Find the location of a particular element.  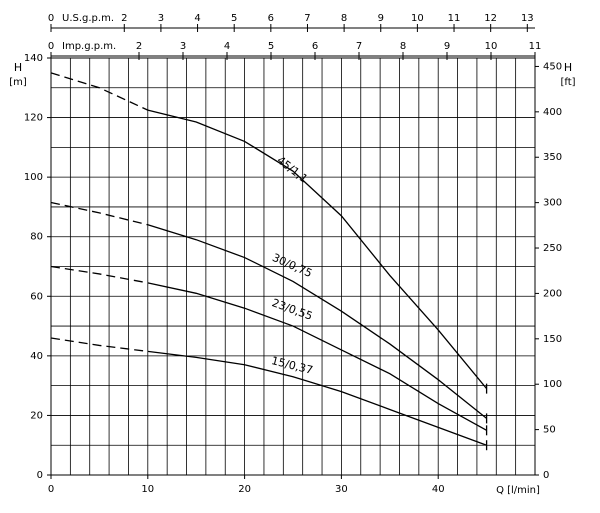

x2-tick-label: 7 is located at coordinates (307, 18).